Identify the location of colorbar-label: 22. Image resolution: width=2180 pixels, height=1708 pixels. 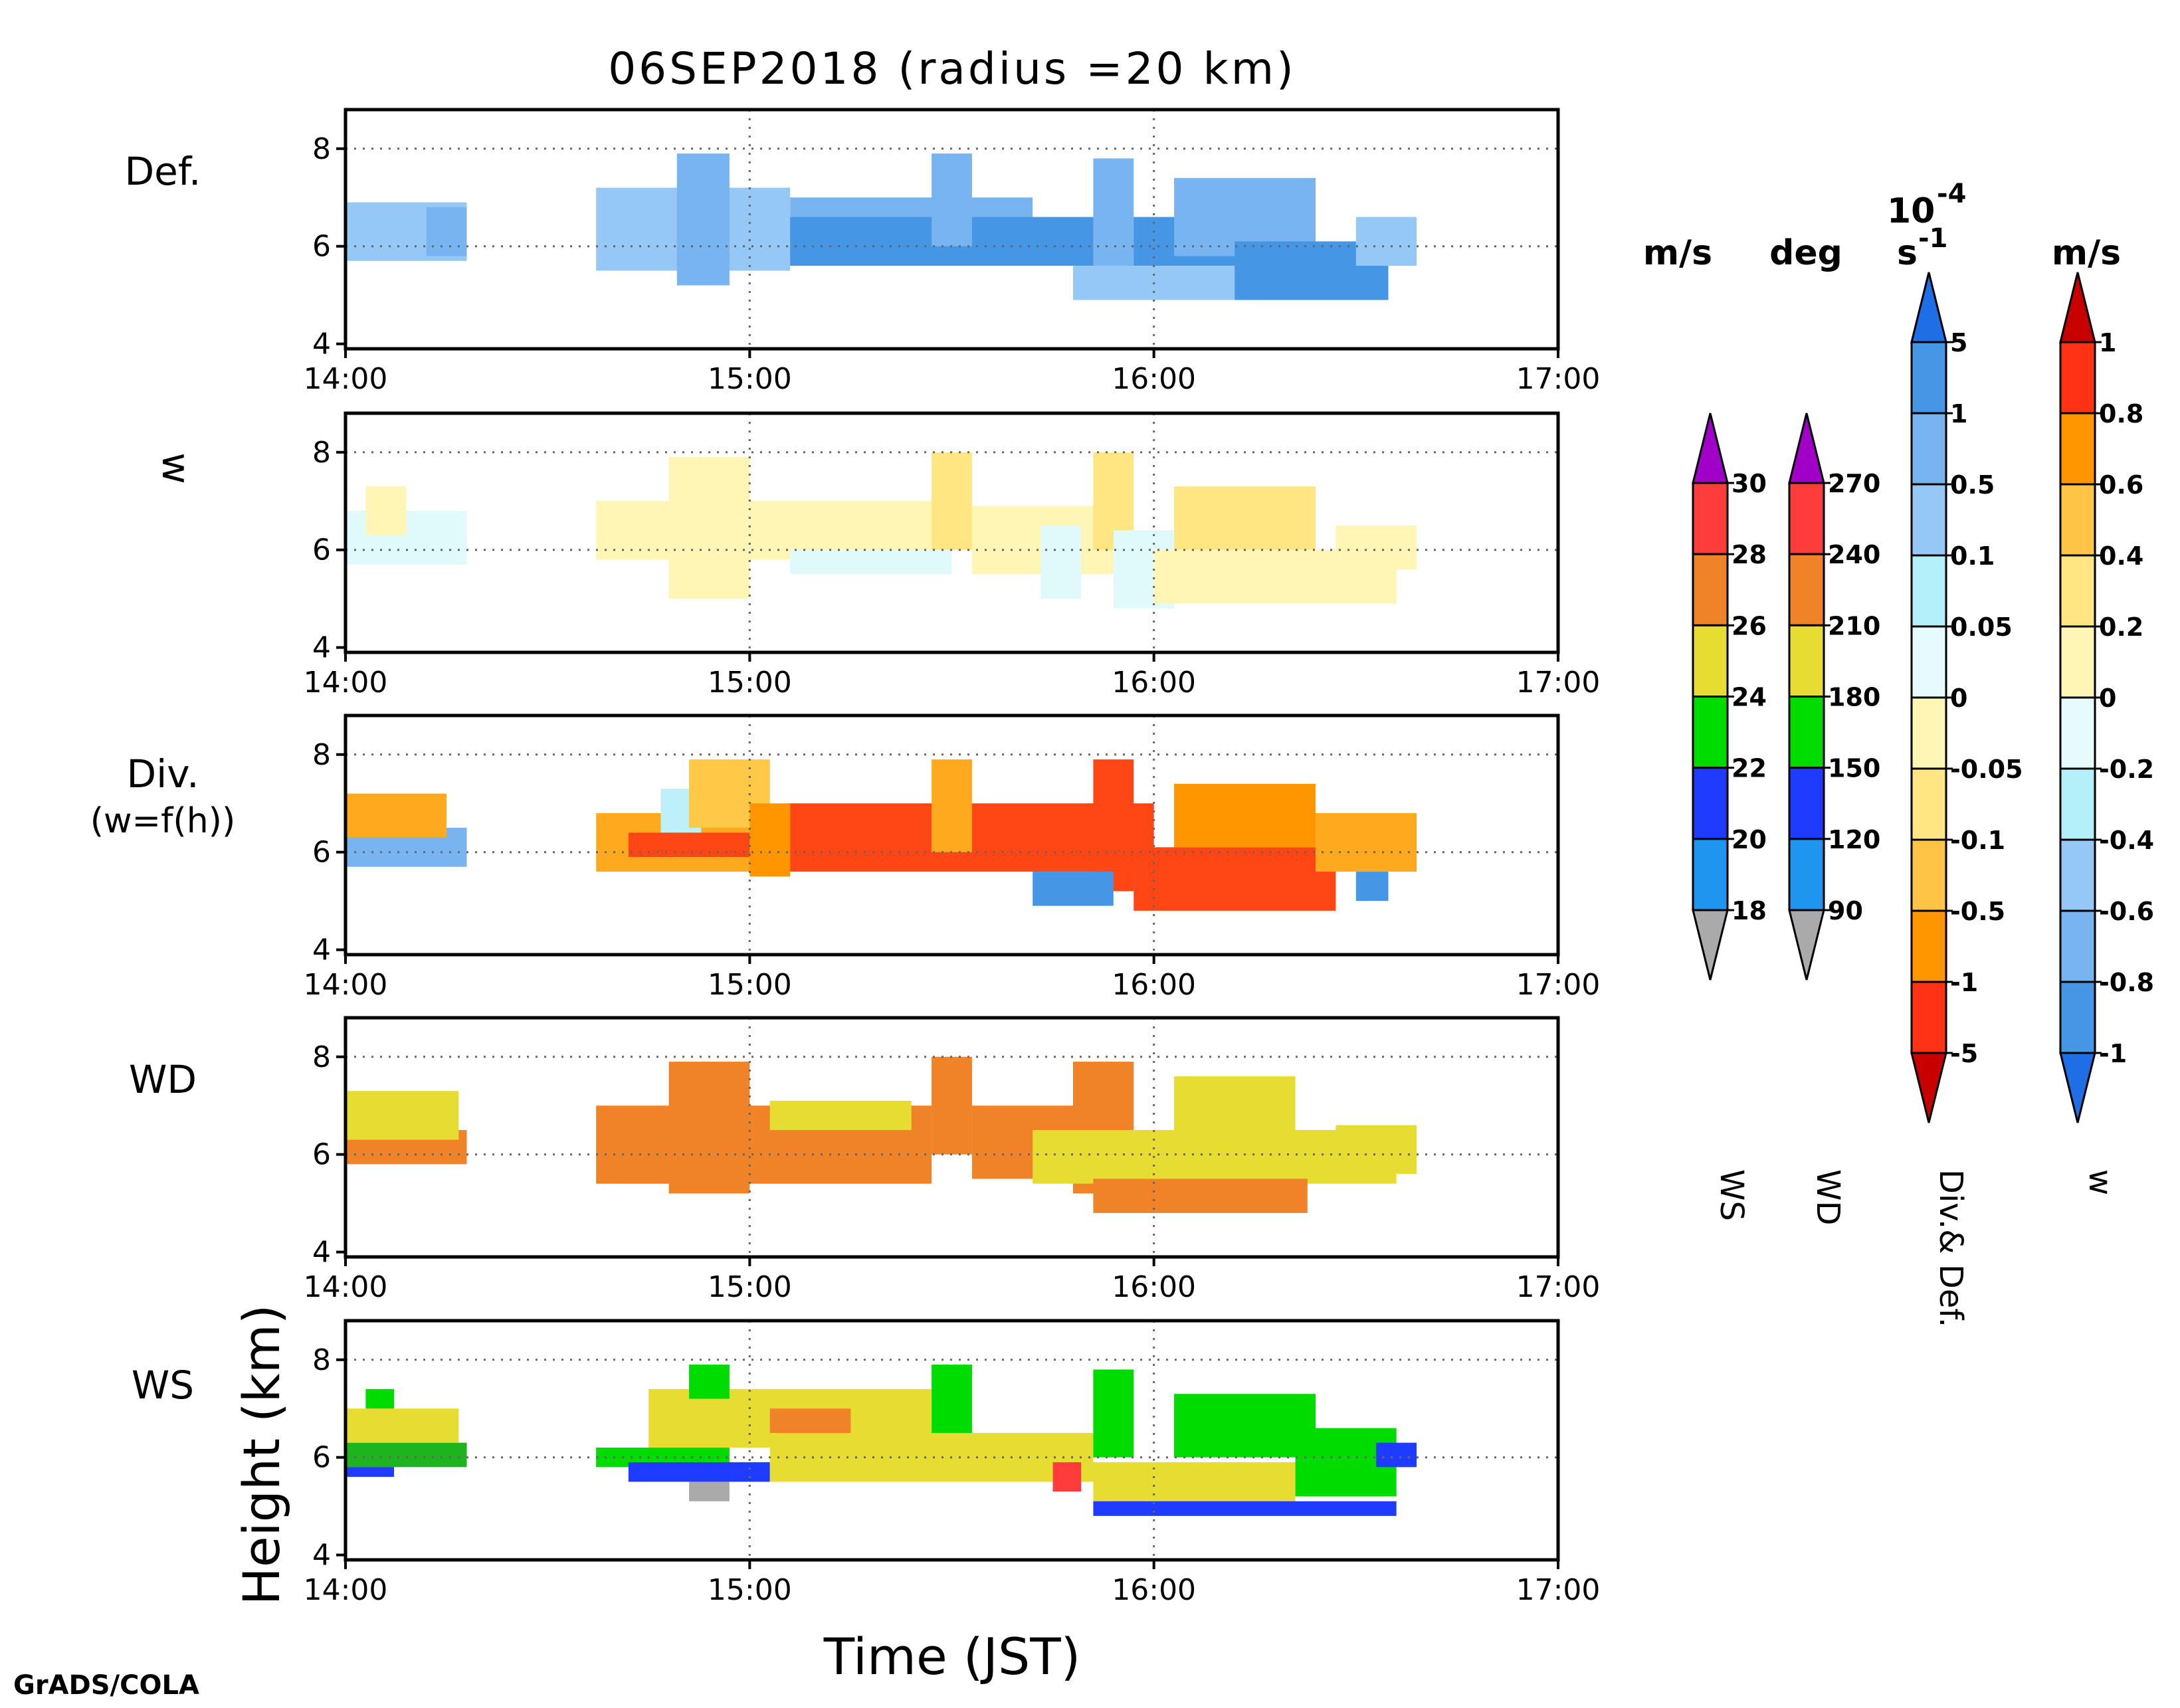
(1750, 768).